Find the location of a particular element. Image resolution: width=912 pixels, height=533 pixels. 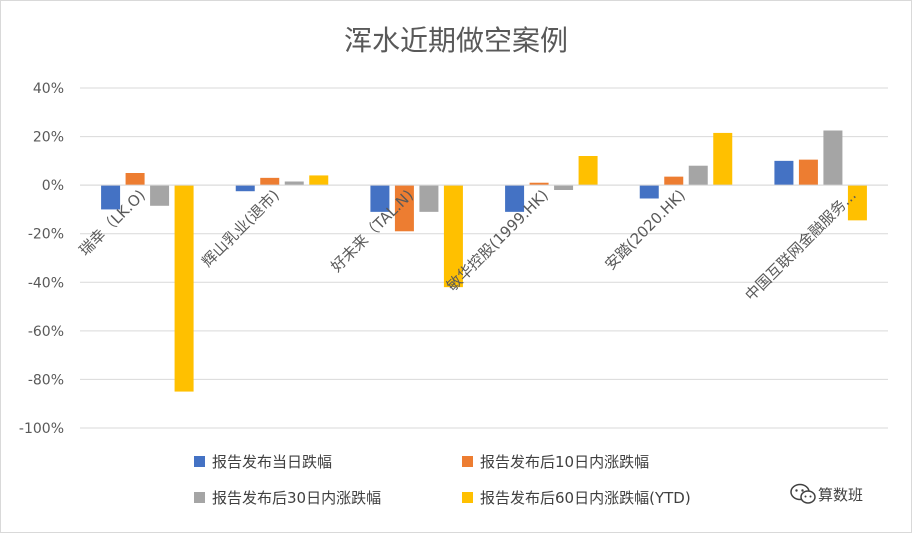

watermark-logo: 算数班 is located at coordinates (826, 493).